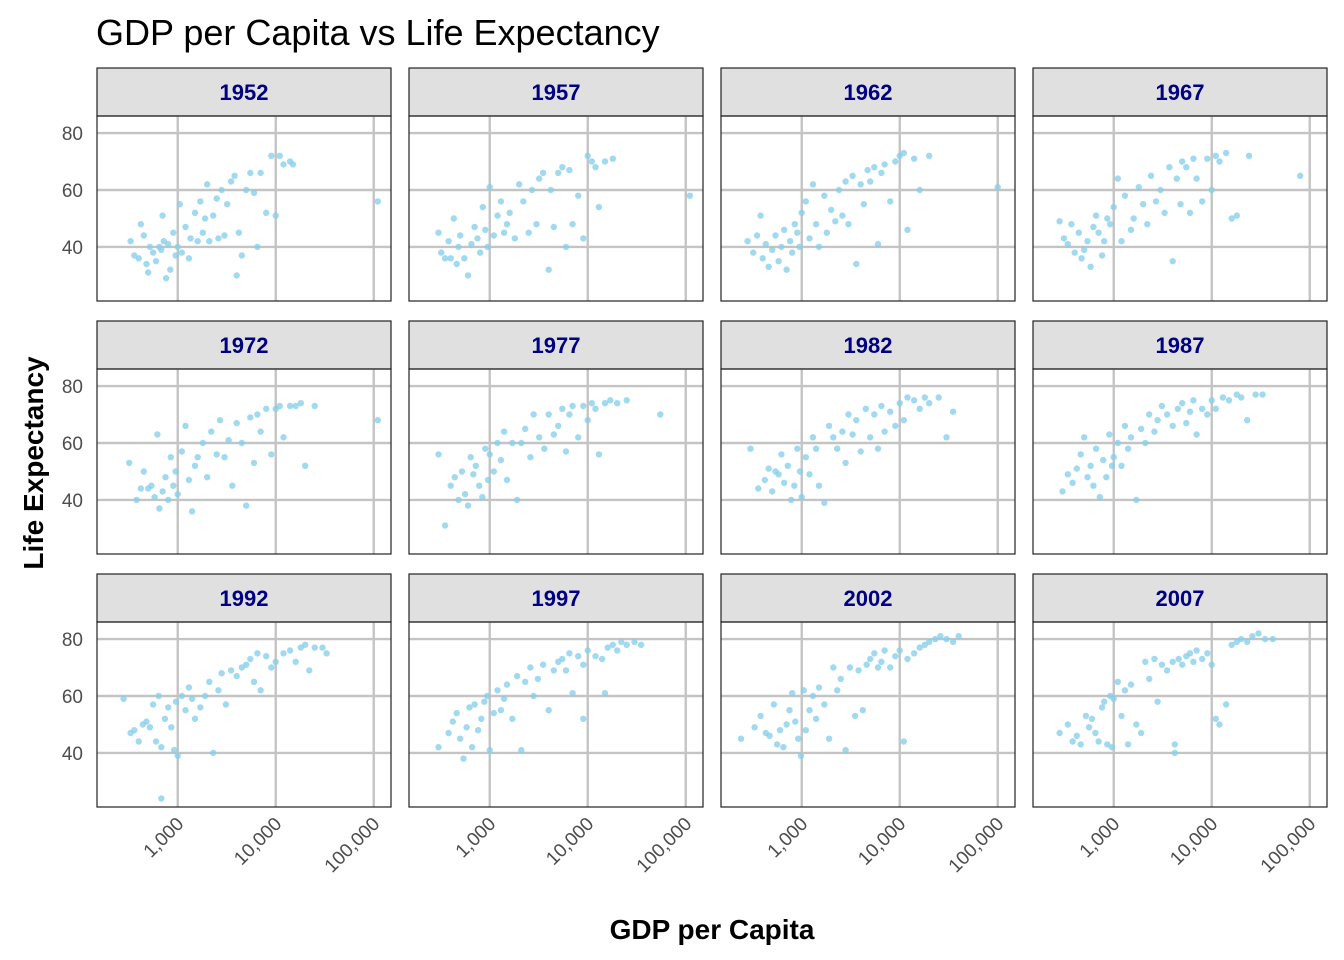 This screenshot has width=1344, height=960. Describe the element at coordinates (556, 598) in the screenshot. I see `facet-strip-label: 1997` at that location.